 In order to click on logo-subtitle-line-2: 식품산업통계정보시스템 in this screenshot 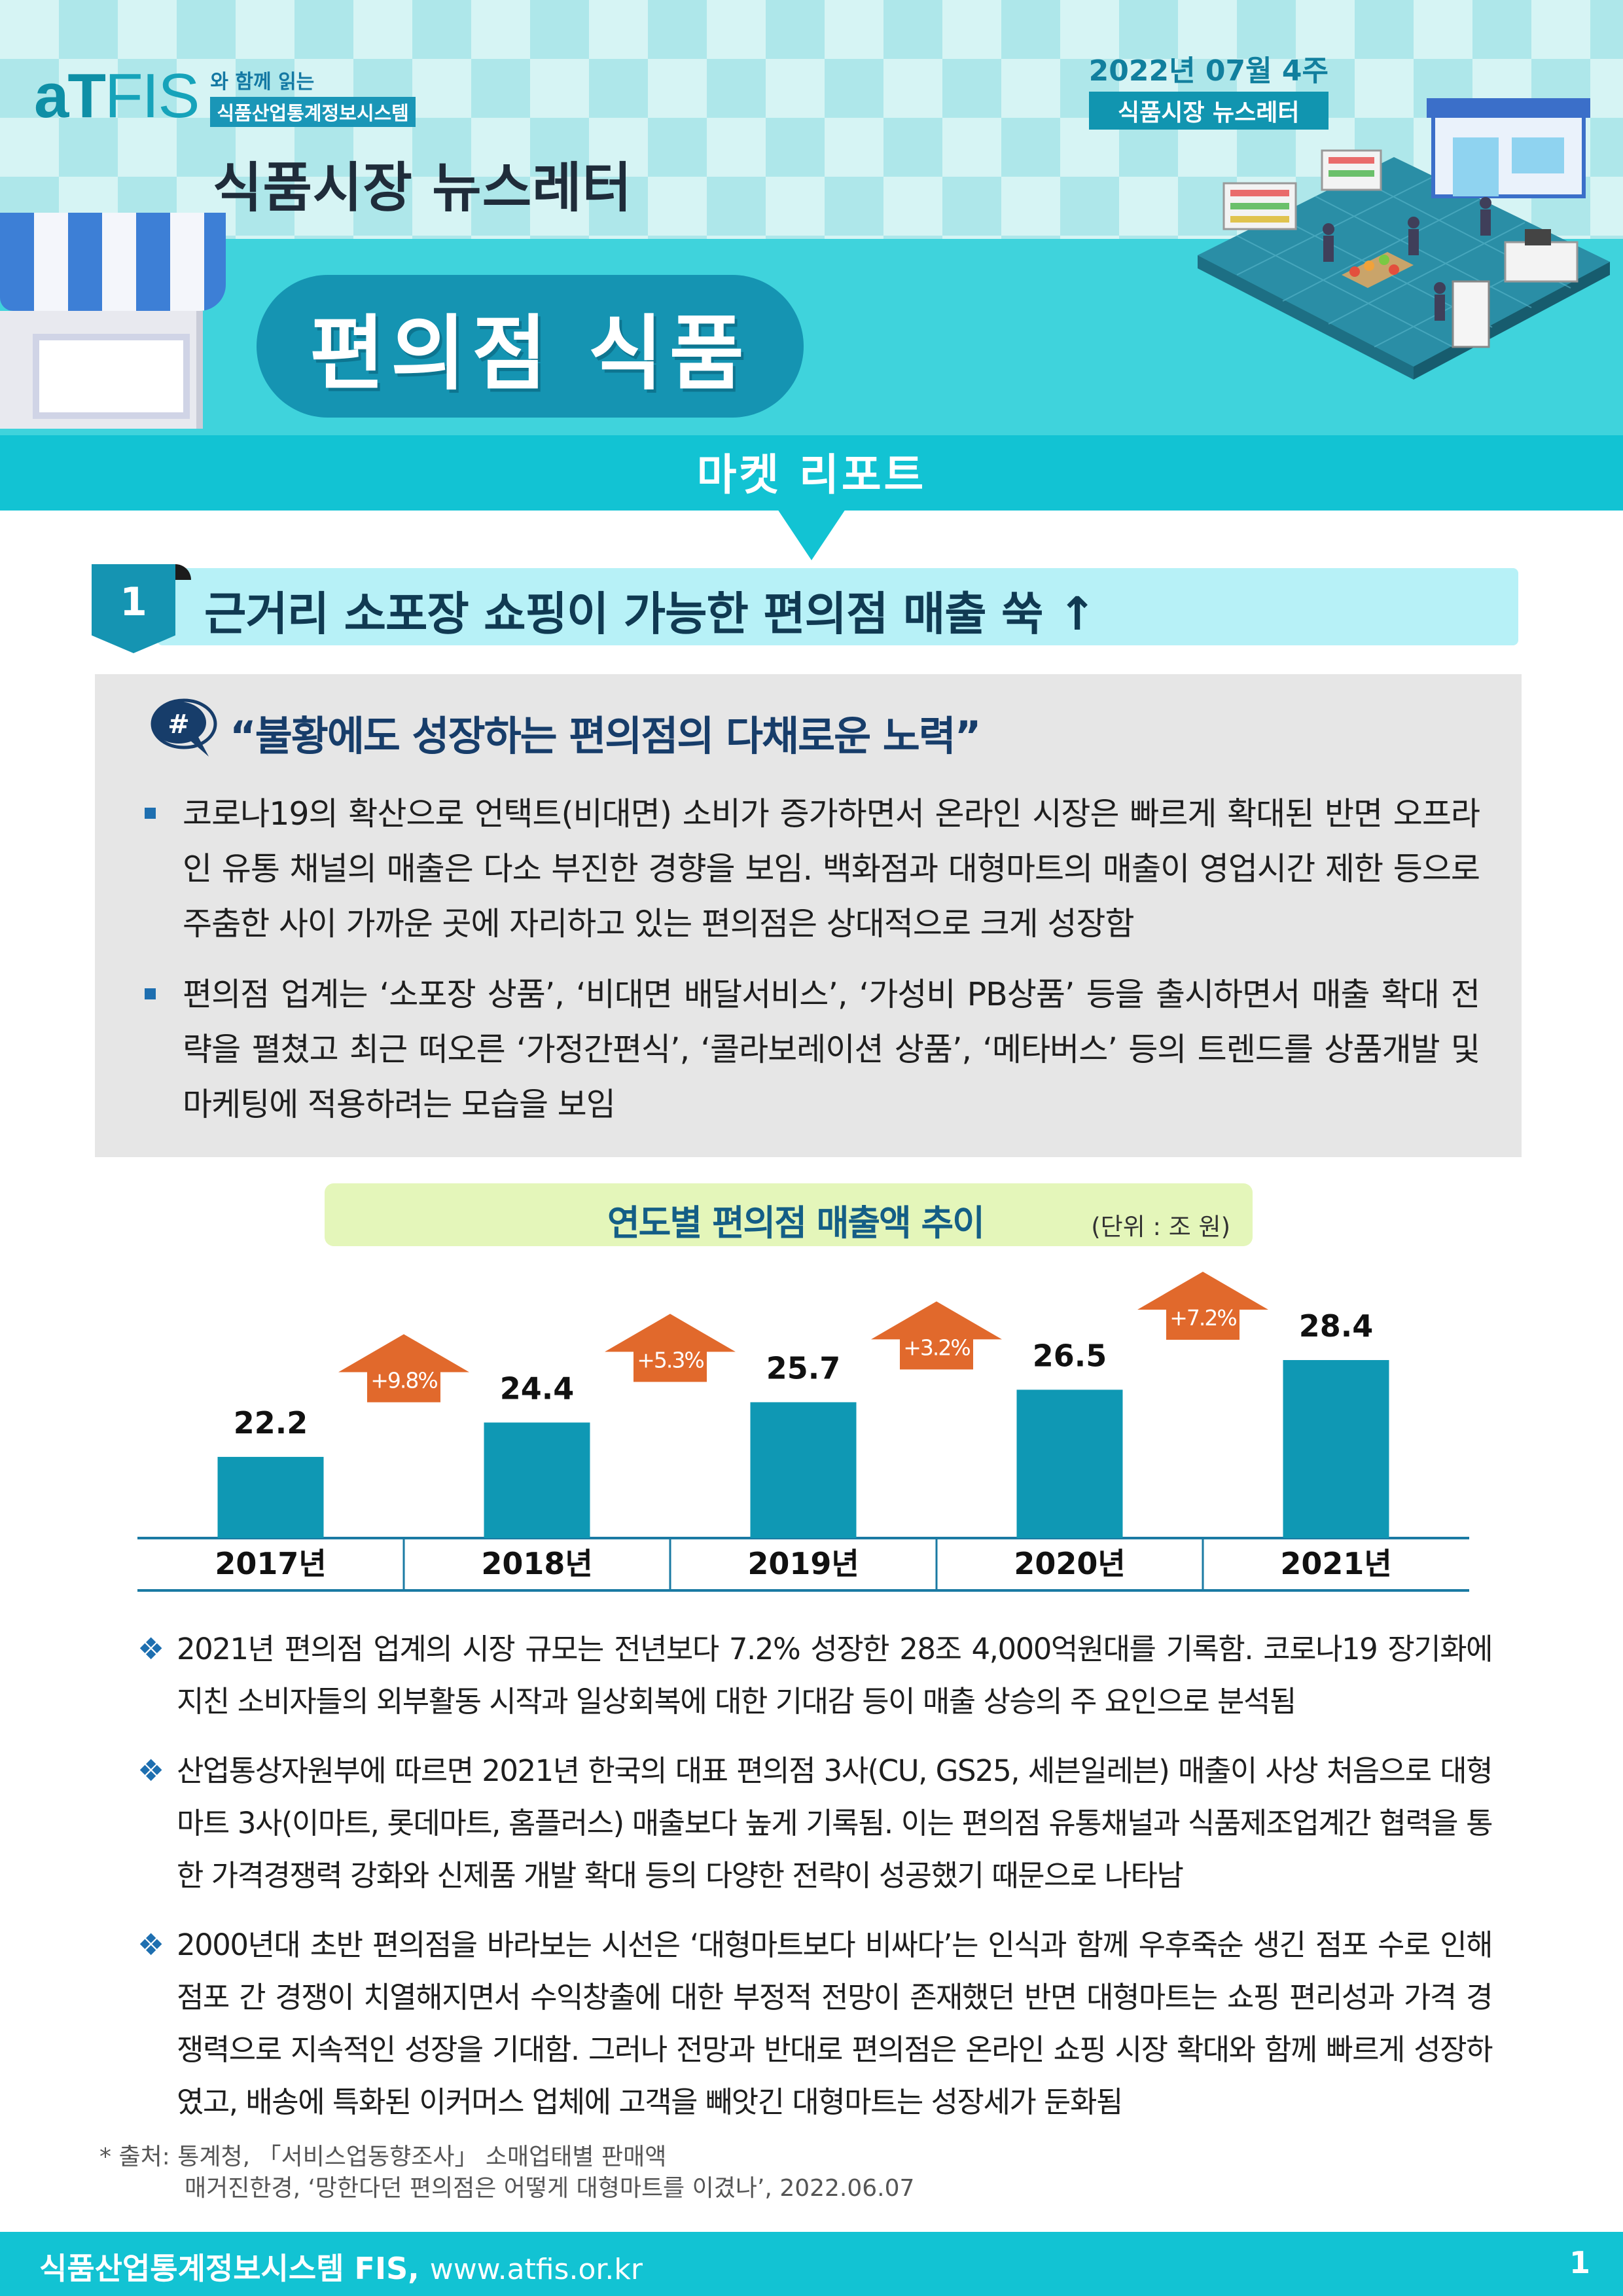, I will do `click(313, 112)`.